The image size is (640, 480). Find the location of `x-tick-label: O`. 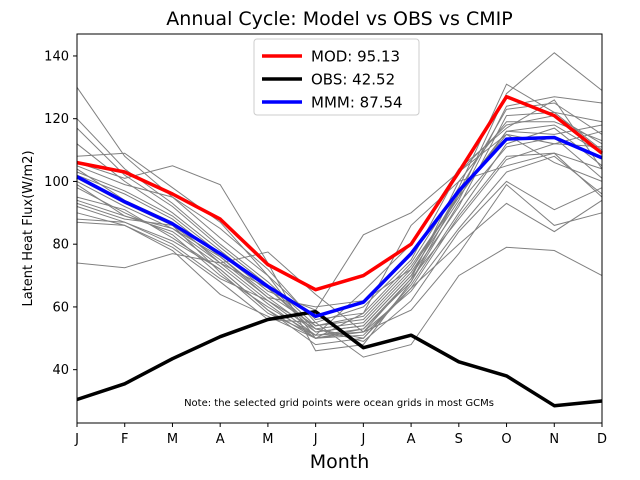

x-tick-label: O is located at coordinates (506, 439).